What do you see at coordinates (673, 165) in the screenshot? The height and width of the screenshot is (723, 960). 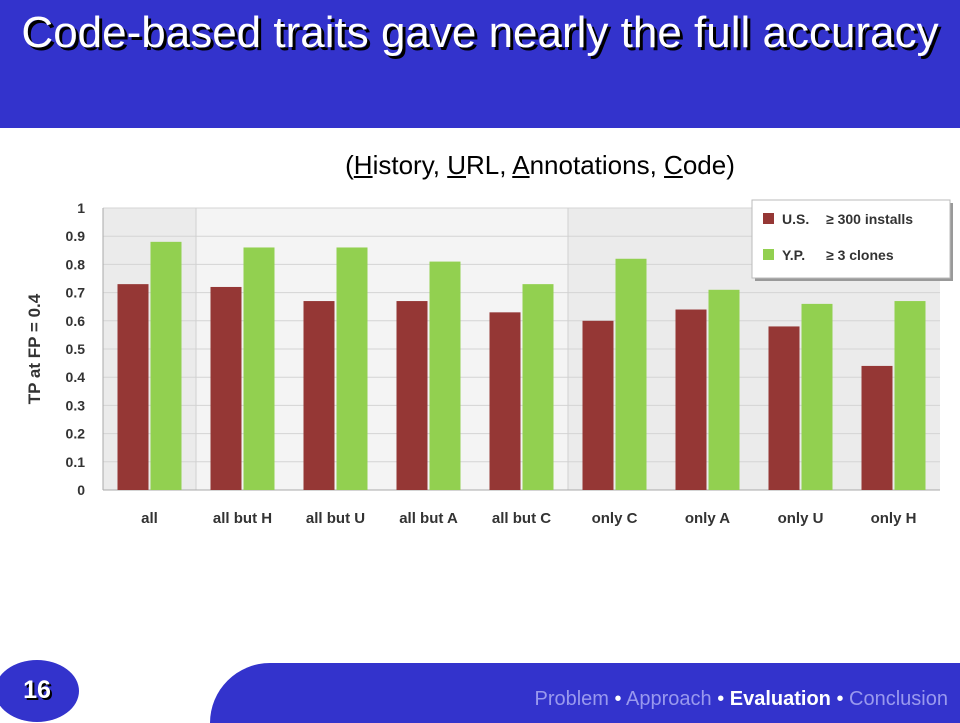 I see `subtitle-key-c: C` at bounding box center [673, 165].